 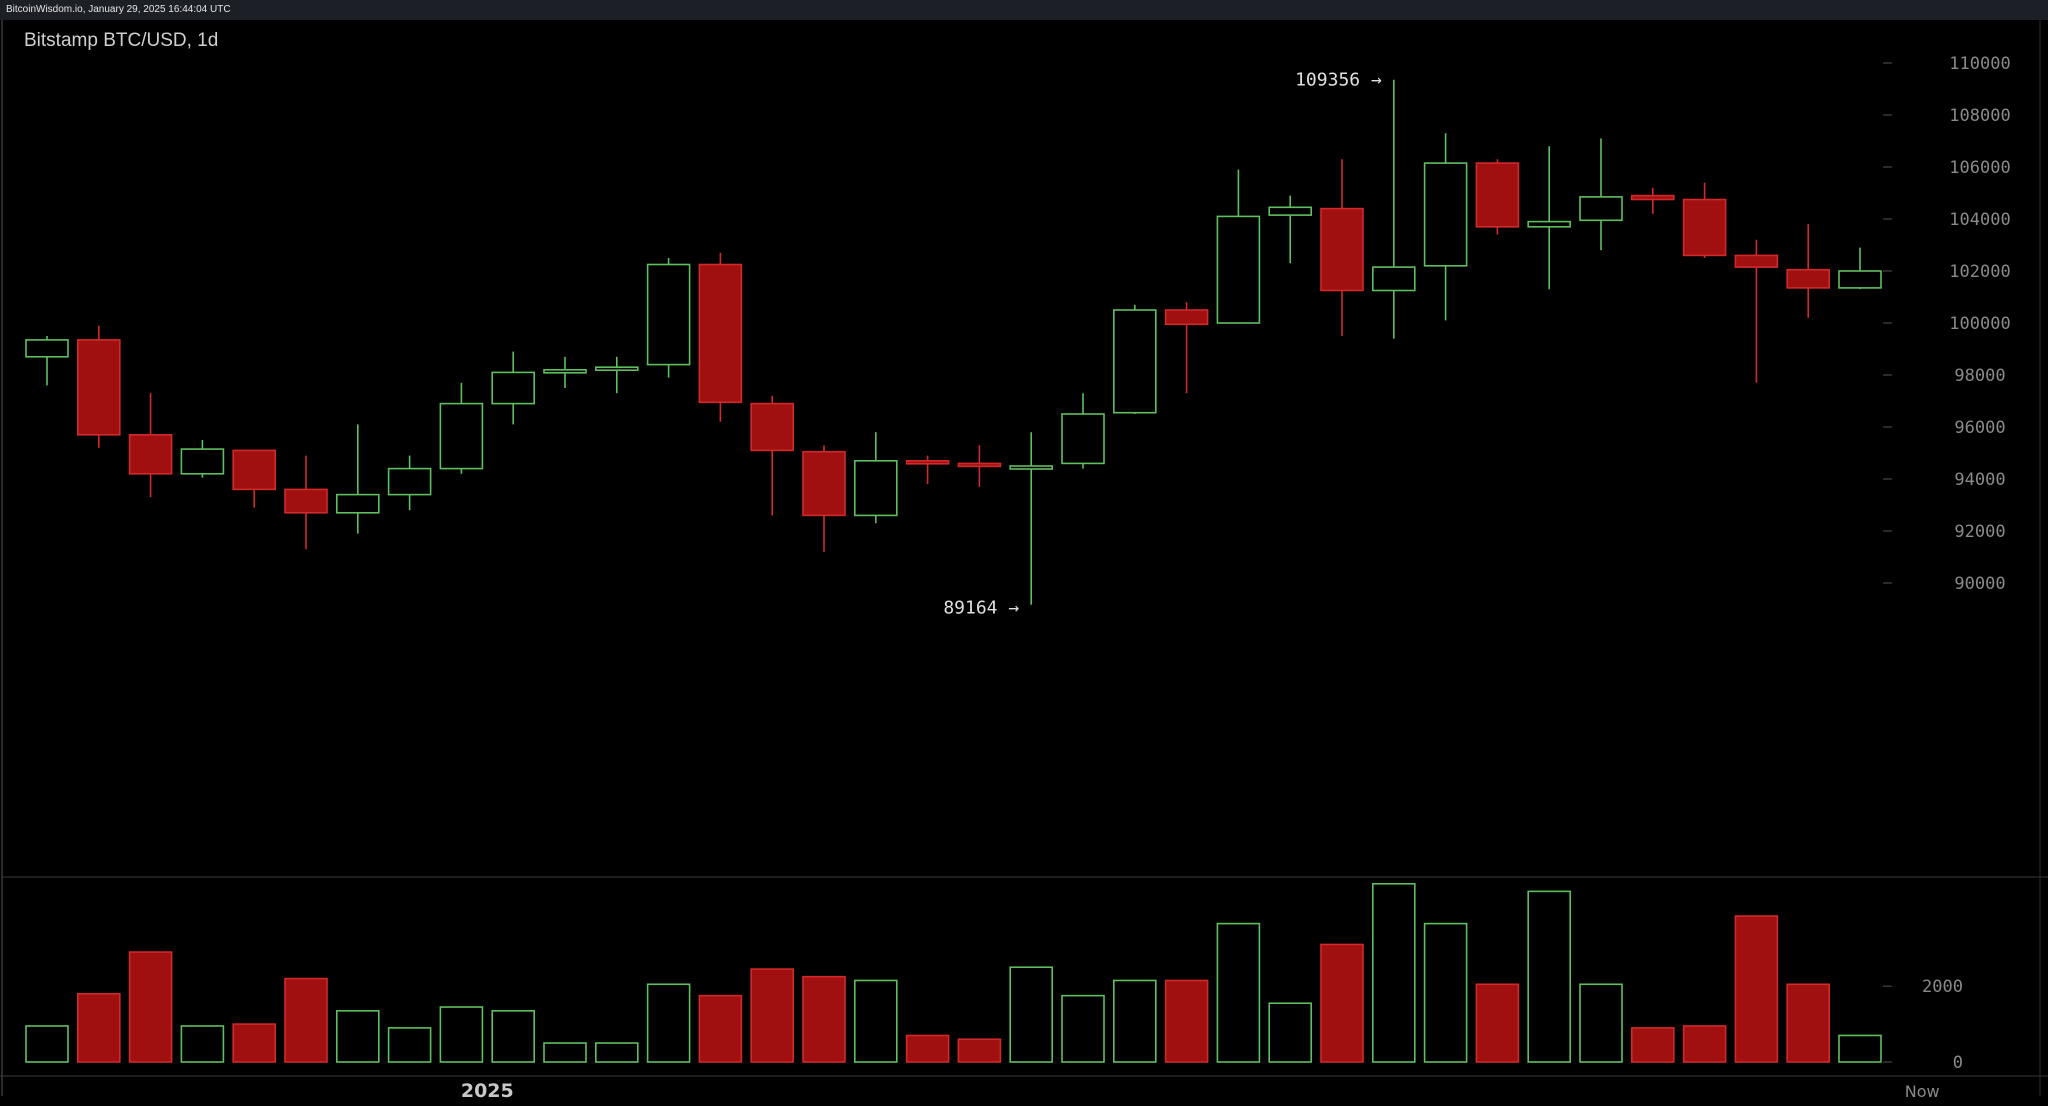 What do you see at coordinates (1958, 1063) in the screenshot?
I see `volume-axis-label: 0` at bounding box center [1958, 1063].